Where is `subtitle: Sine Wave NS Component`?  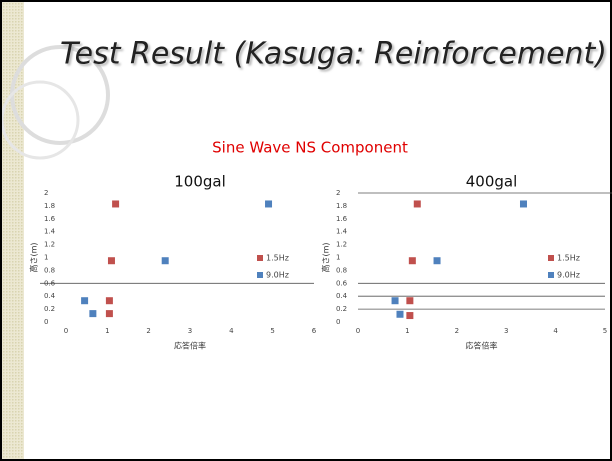 subtitle: Sine Wave NS Component is located at coordinates (310, 148).